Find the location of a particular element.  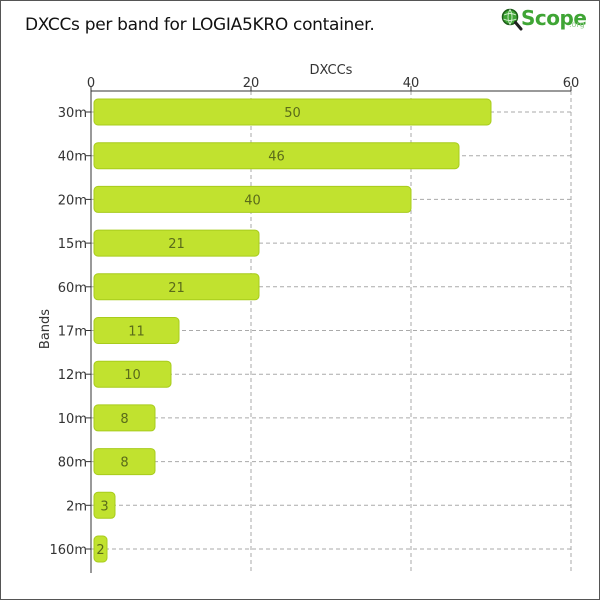

bar-value-label: 40 is located at coordinates (252, 200).